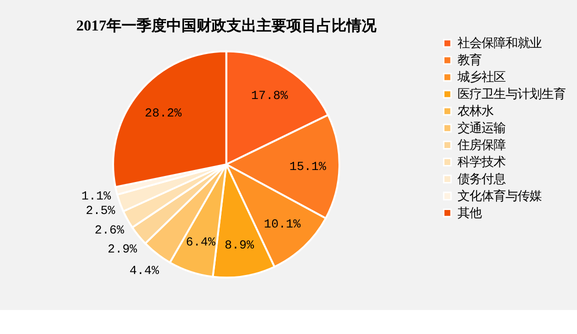  Describe the element at coordinates (270, 96) in the screenshot. I see `data-label: 17.8%` at that location.